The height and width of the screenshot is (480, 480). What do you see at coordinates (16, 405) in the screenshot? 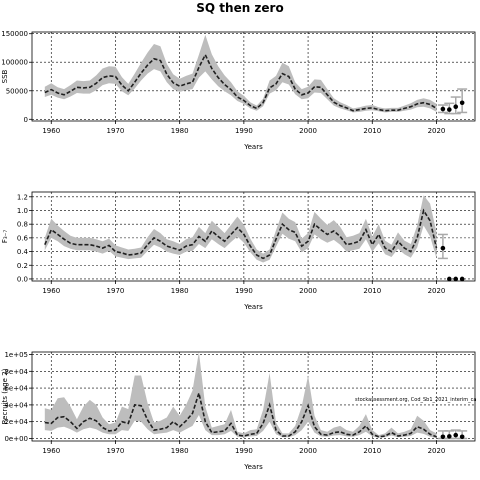
I see `y-tick-label: 4e+04` at bounding box center [16, 405].